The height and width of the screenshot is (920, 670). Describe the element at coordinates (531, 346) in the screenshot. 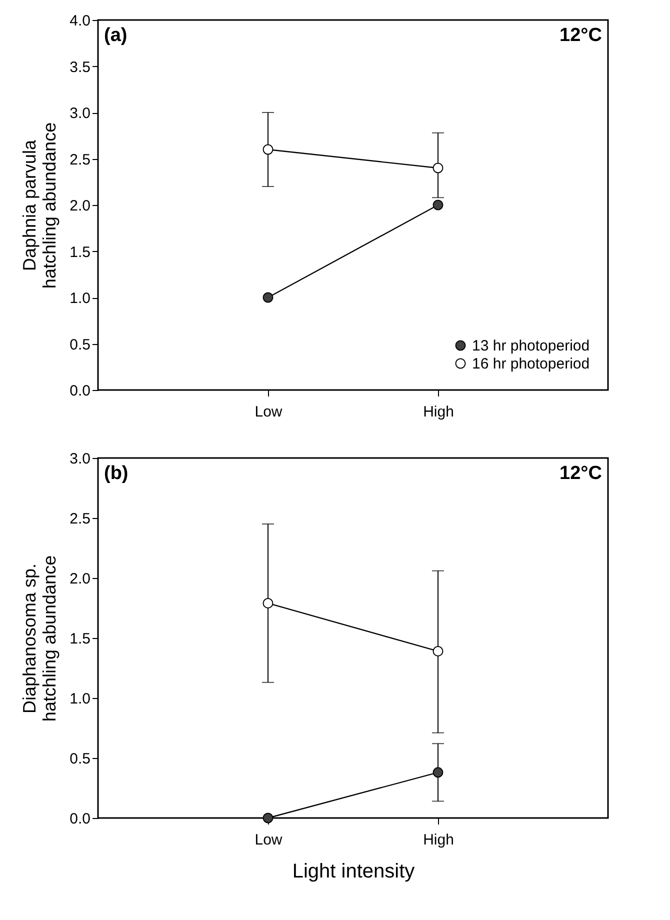

I see `legend-label: 13 hr photoperiod` at that location.